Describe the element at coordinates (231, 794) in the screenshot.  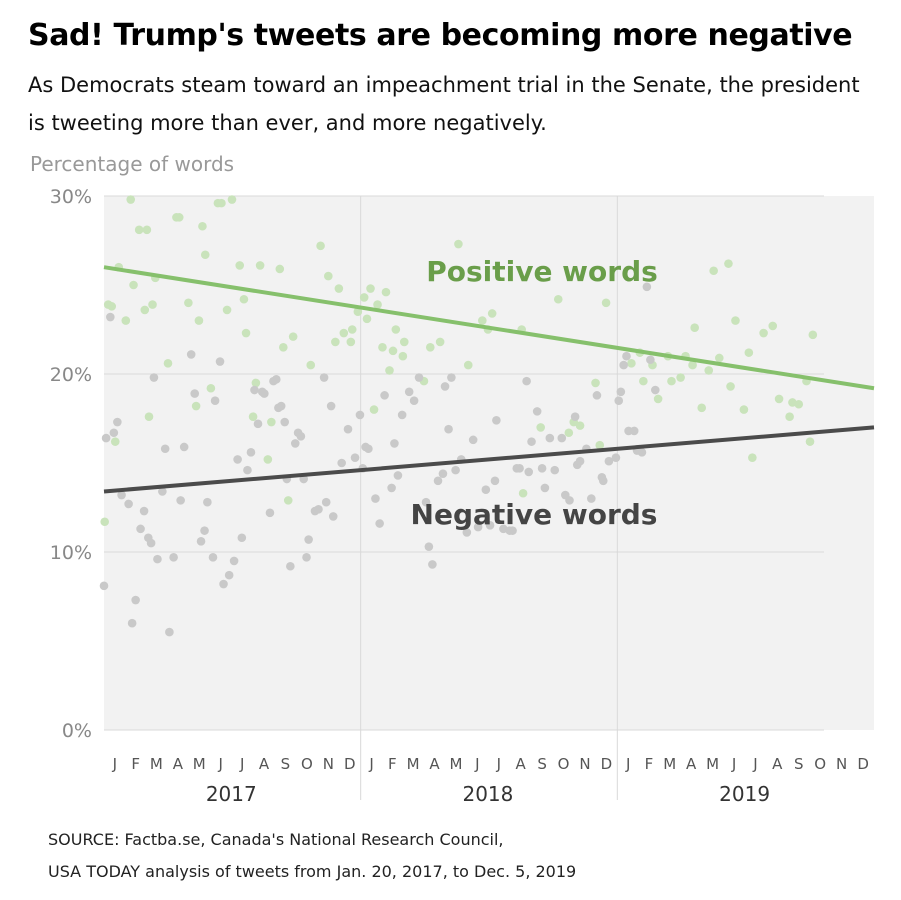
I see `year-label: 2017` at that location.